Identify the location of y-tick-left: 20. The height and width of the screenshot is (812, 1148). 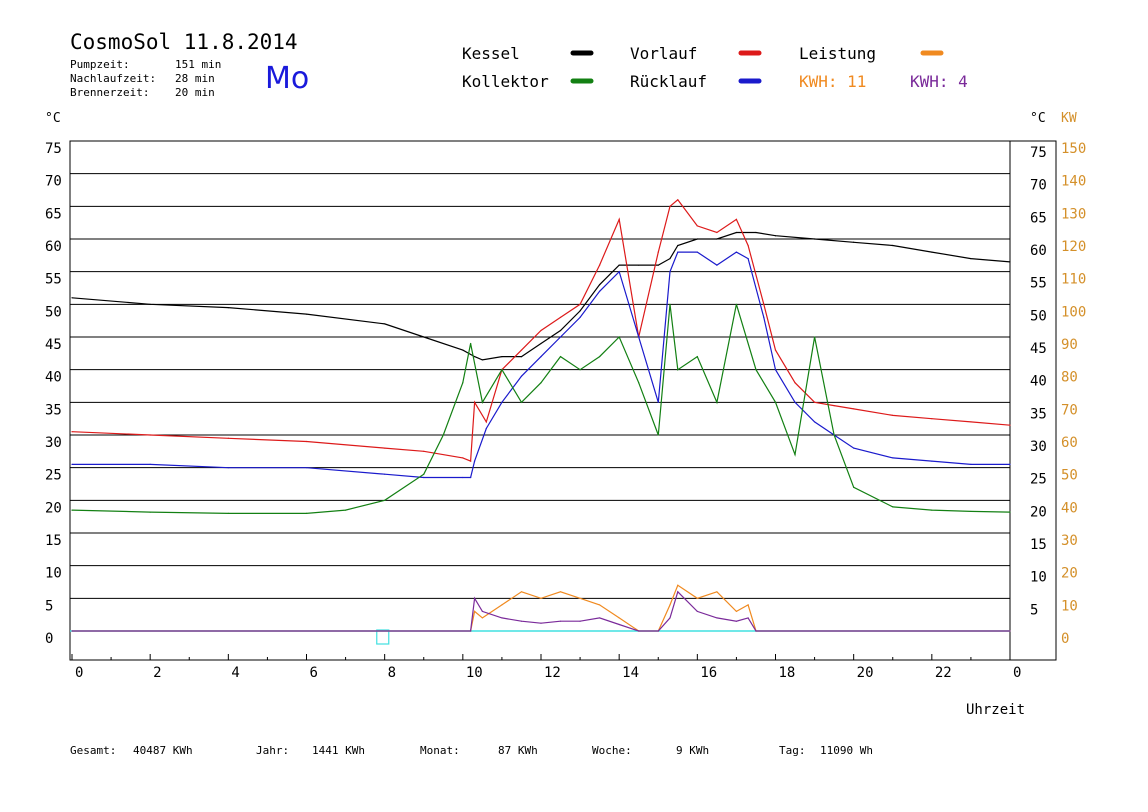
(53, 508).